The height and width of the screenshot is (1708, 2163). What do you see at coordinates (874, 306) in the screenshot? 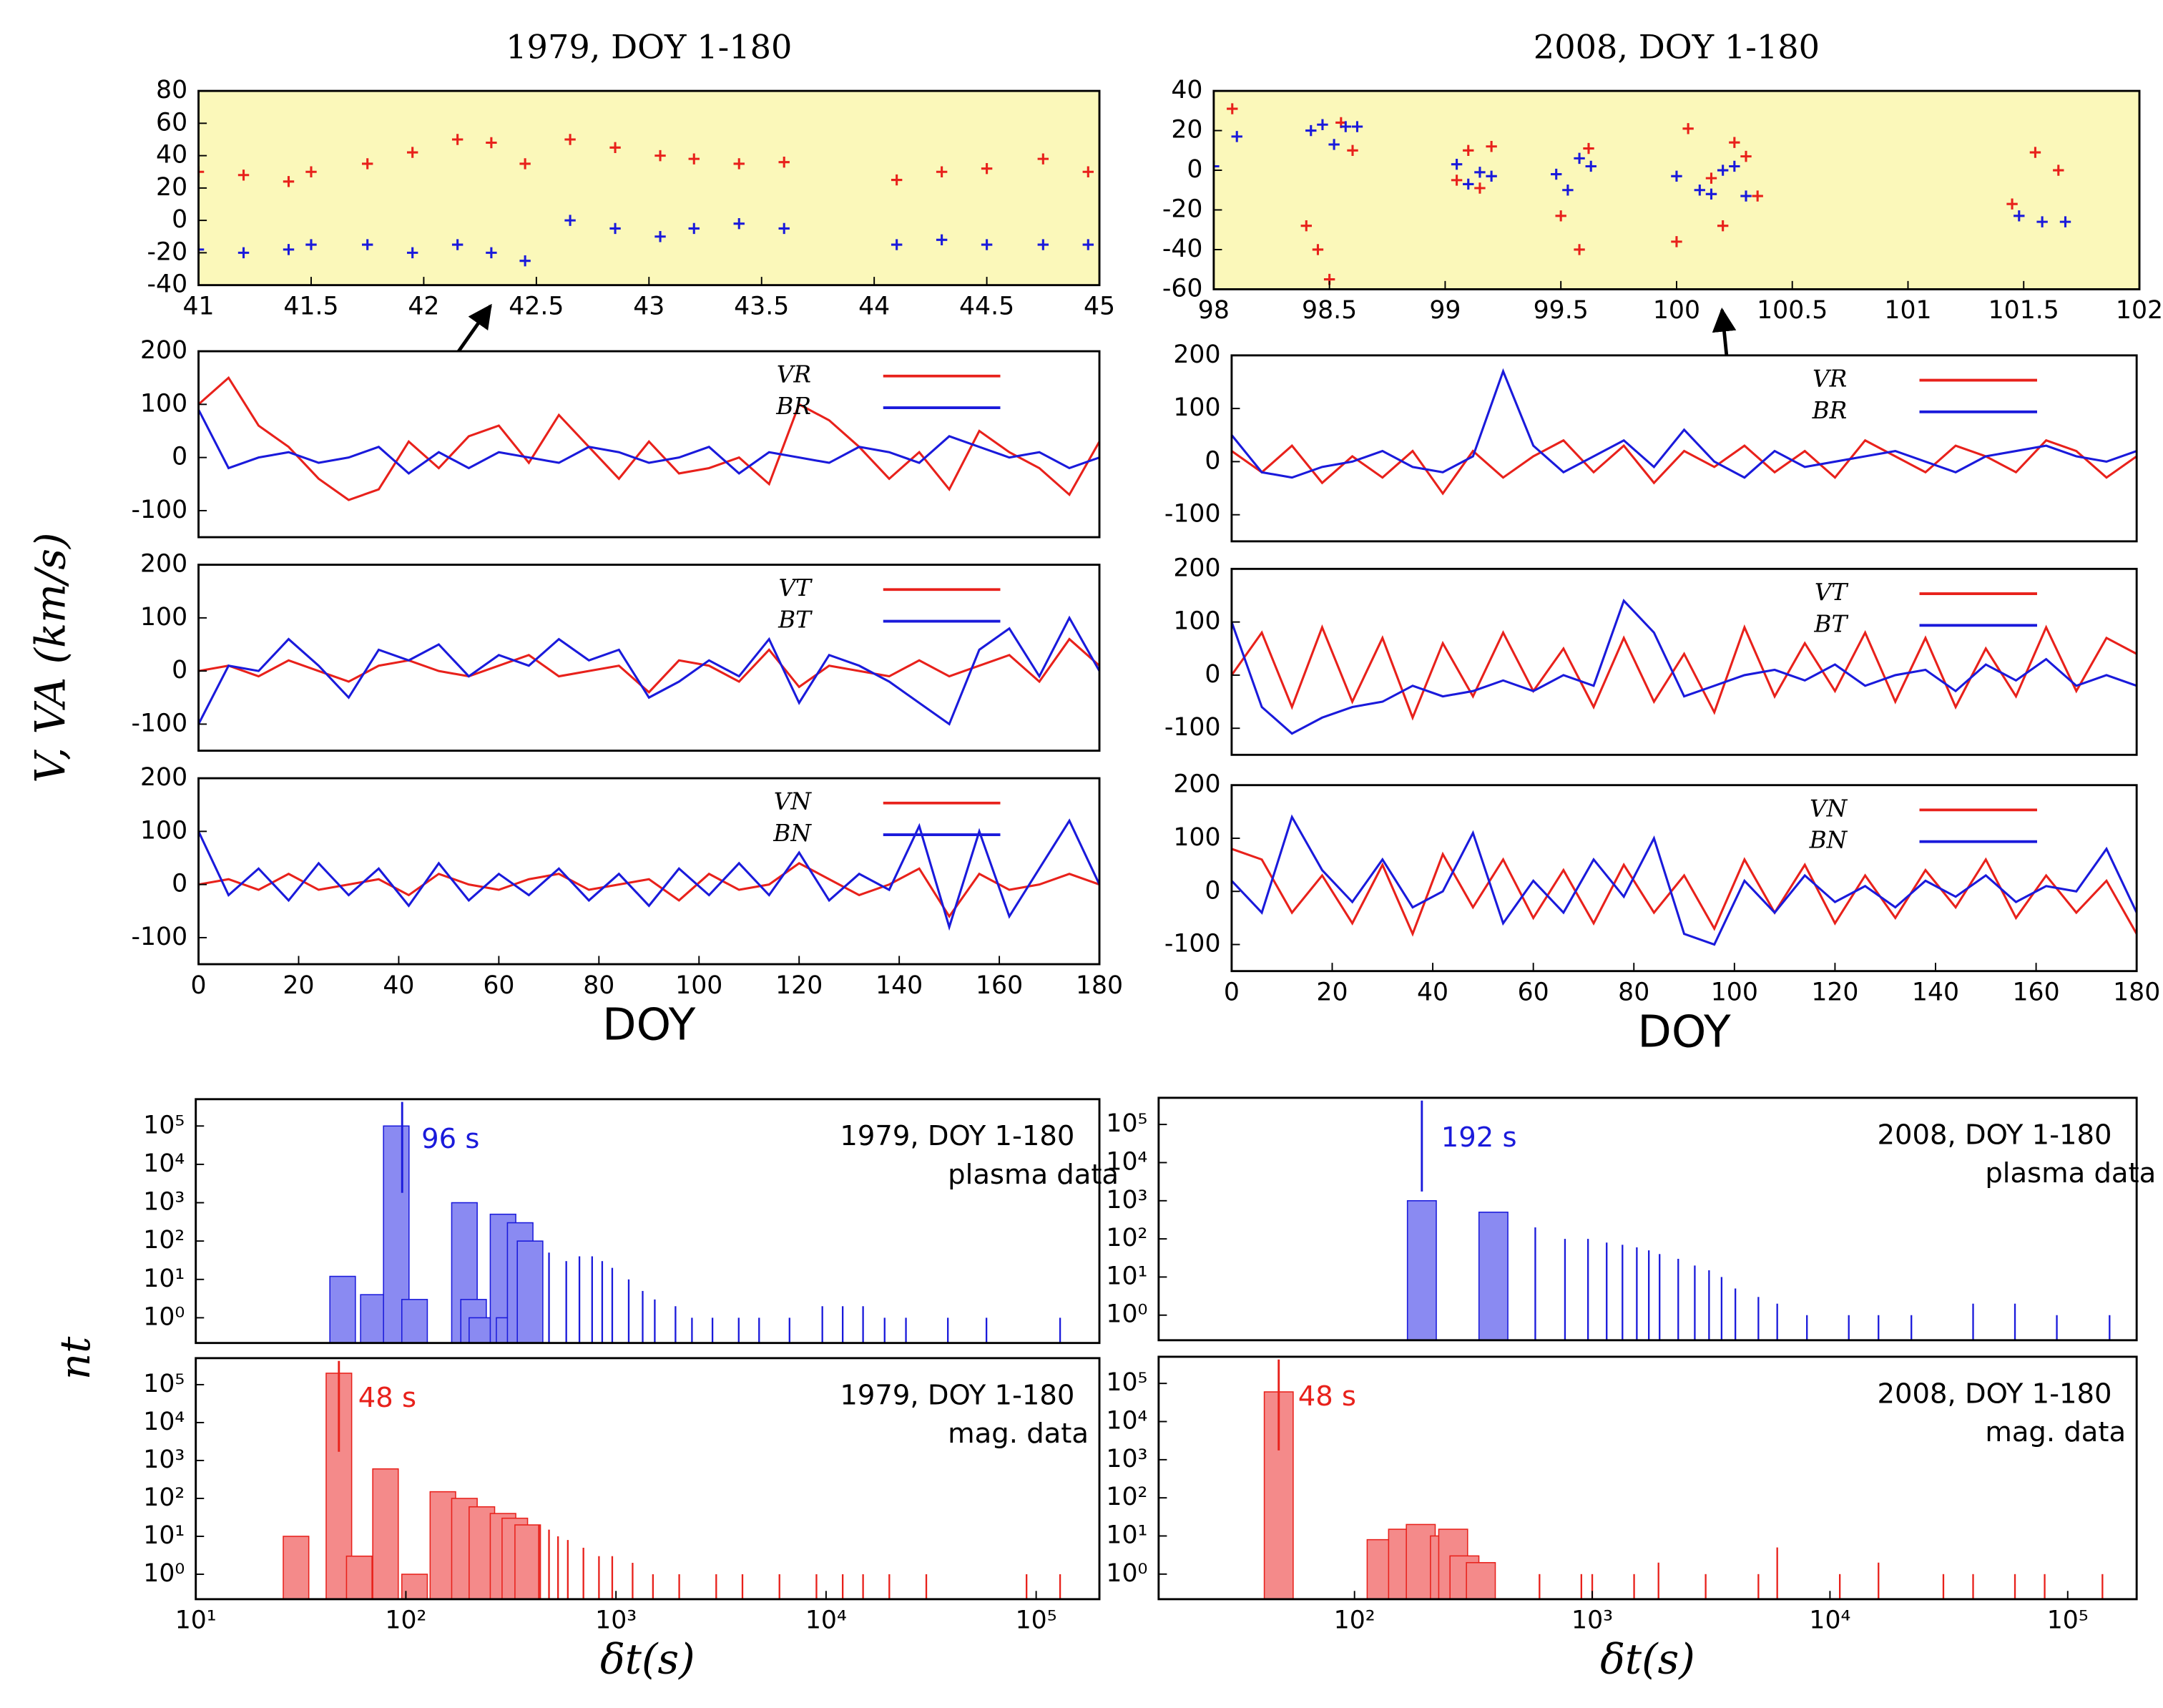
I see `x-tick-label: 44` at bounding box center [874, 306].